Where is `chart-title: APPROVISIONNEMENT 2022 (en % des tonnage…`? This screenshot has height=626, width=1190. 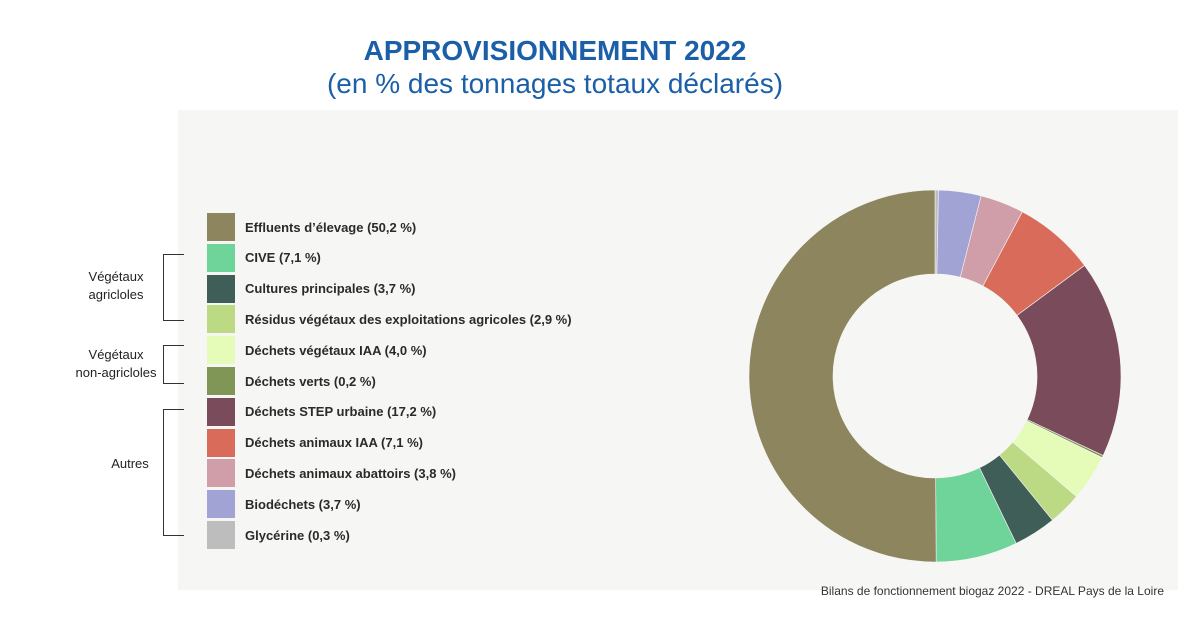 chart-title: APPROVISIONNEMENT 2022 (en % des tonnage… is located at coordinates (555, 67).